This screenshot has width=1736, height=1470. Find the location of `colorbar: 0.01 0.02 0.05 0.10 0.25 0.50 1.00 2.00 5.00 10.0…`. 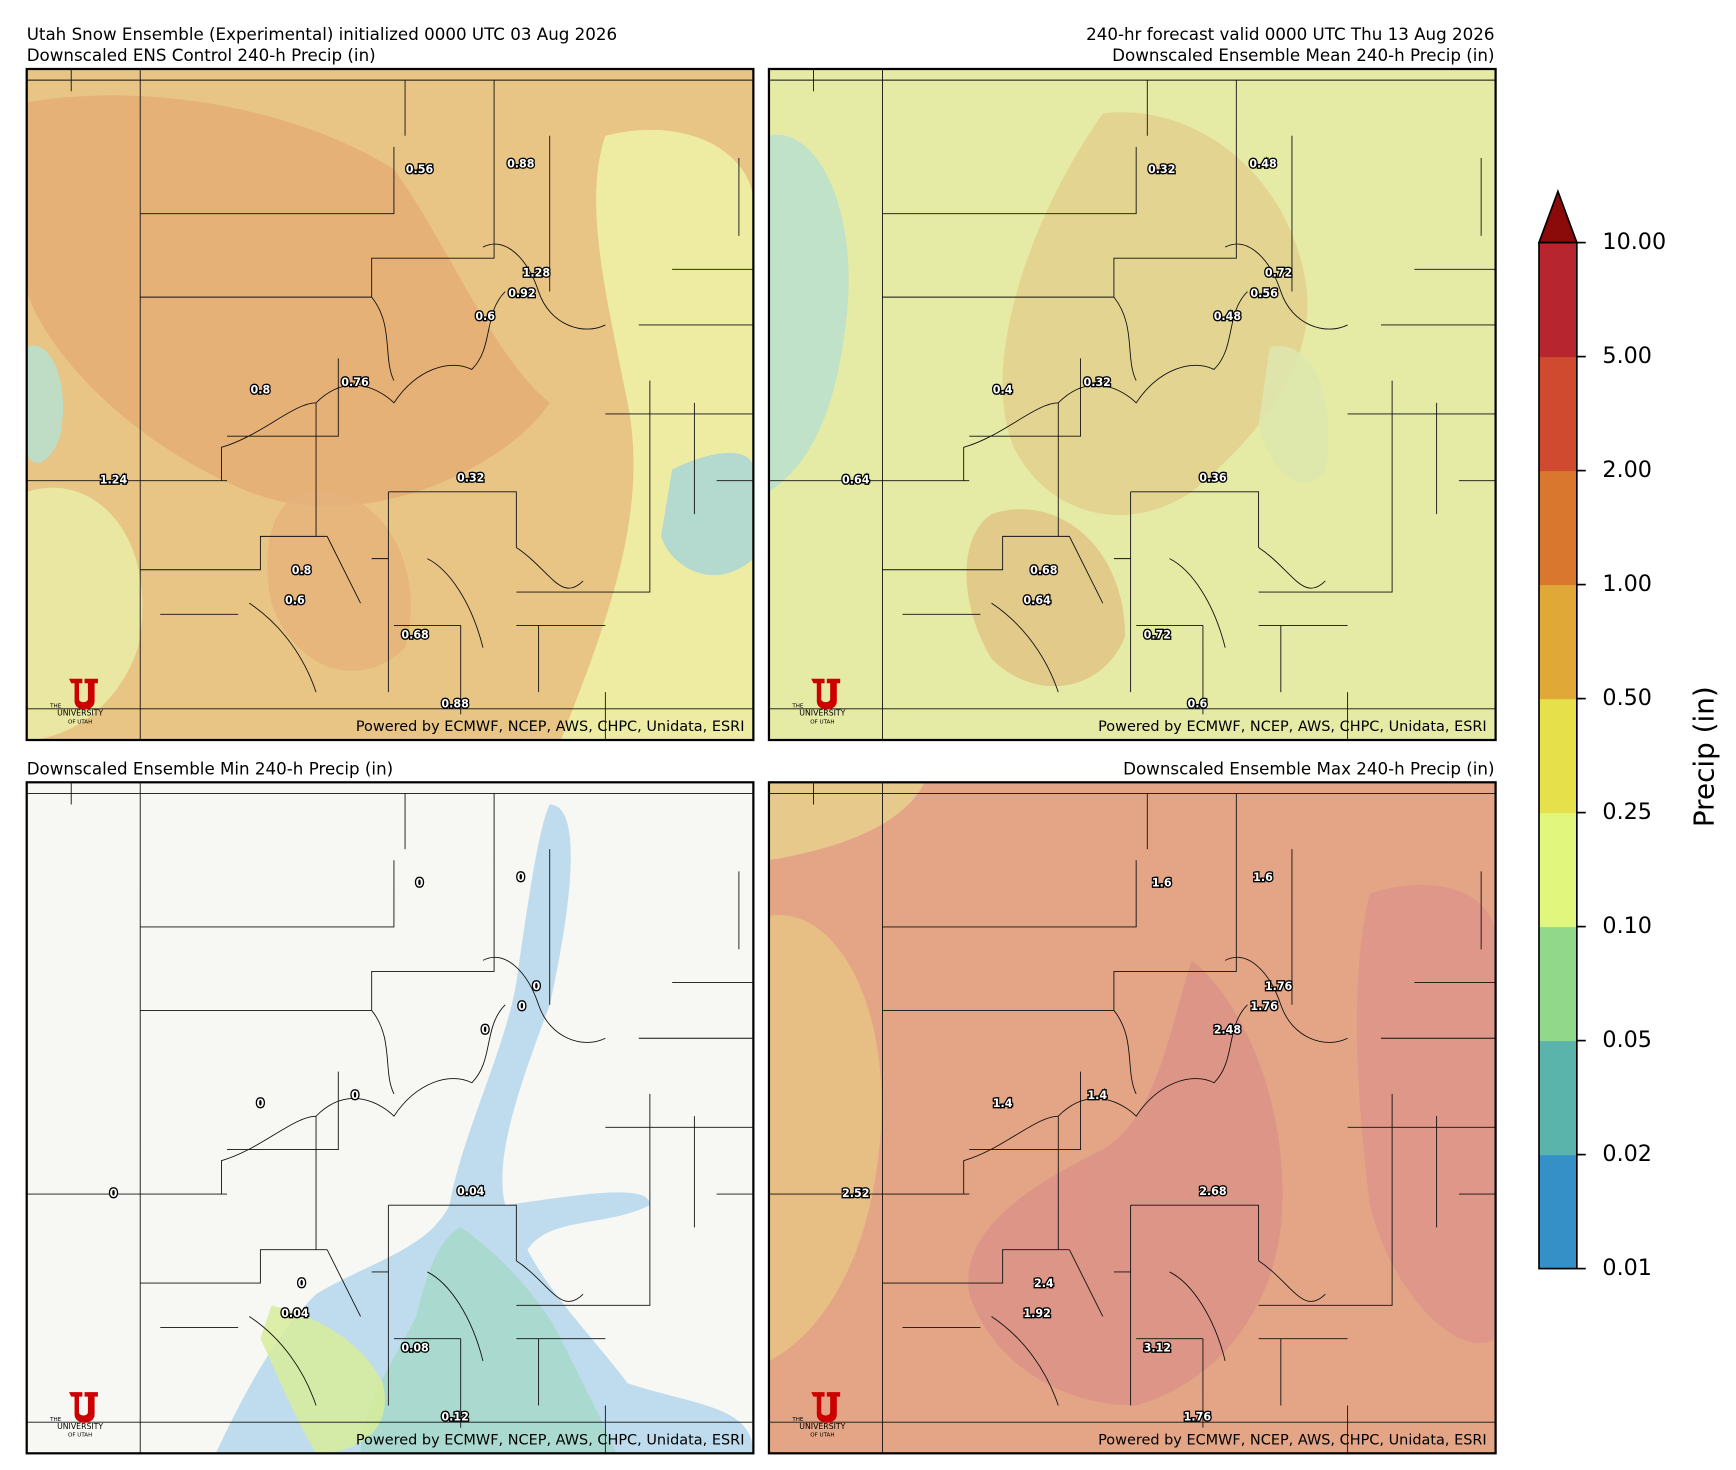

colorbar: 0.01 0.02 0.05 0.10 0.25 0.50 1.00 2.00 5.00 10.0… is located at coordinates (1629, 734).